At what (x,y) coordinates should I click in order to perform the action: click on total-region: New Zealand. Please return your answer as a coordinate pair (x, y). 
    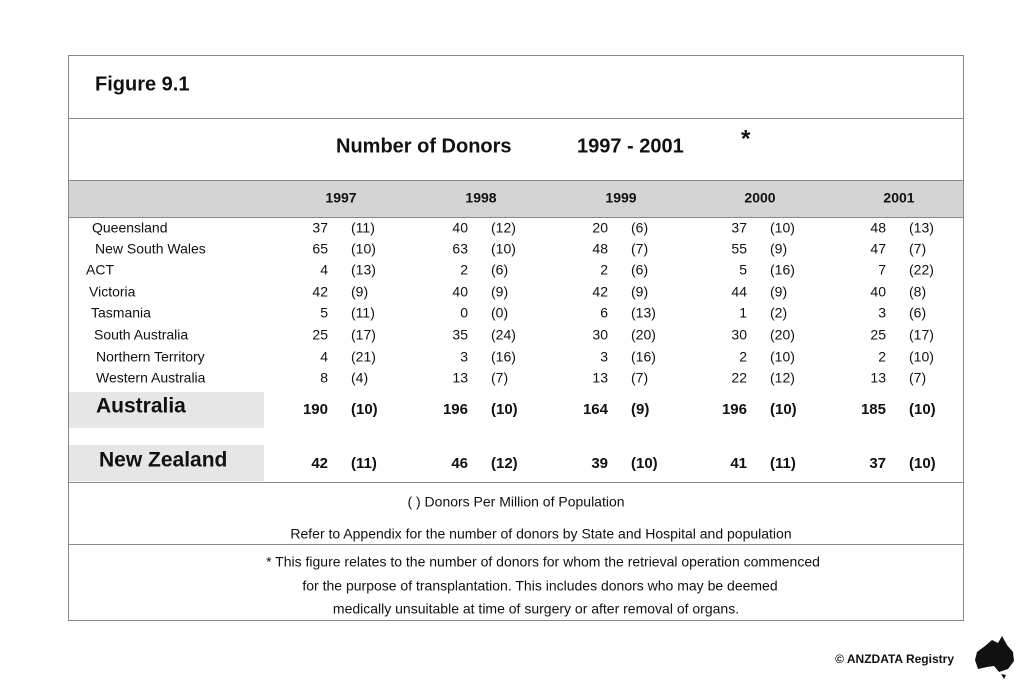
    Looking at the image, I should click on (163, 460).